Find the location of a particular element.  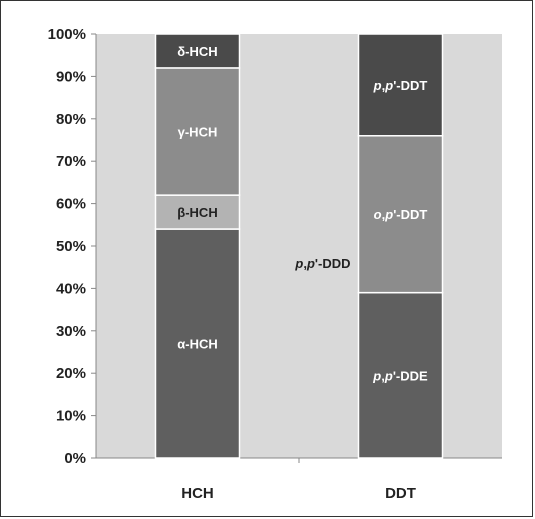

y-tick-label: 0% is located at coordinates (75, 458).